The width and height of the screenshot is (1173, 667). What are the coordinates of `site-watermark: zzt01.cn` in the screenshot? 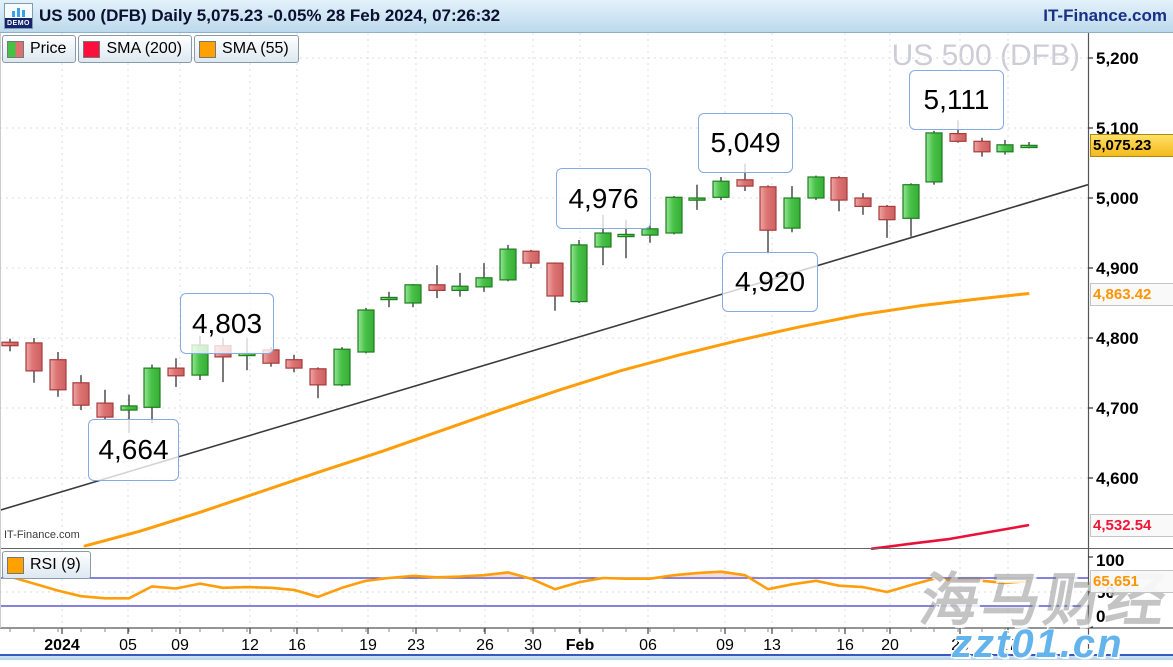 It's located at (1038, 644).